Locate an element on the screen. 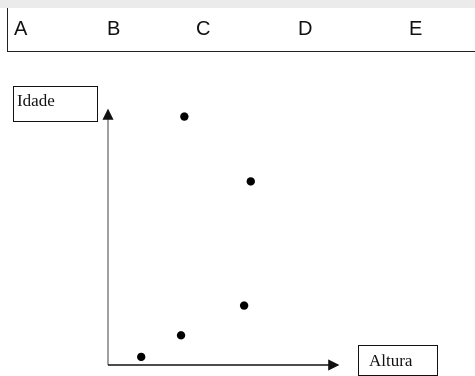 This screenshot has height=376, width=475. option-a: A is located at coordinates (21, 29).